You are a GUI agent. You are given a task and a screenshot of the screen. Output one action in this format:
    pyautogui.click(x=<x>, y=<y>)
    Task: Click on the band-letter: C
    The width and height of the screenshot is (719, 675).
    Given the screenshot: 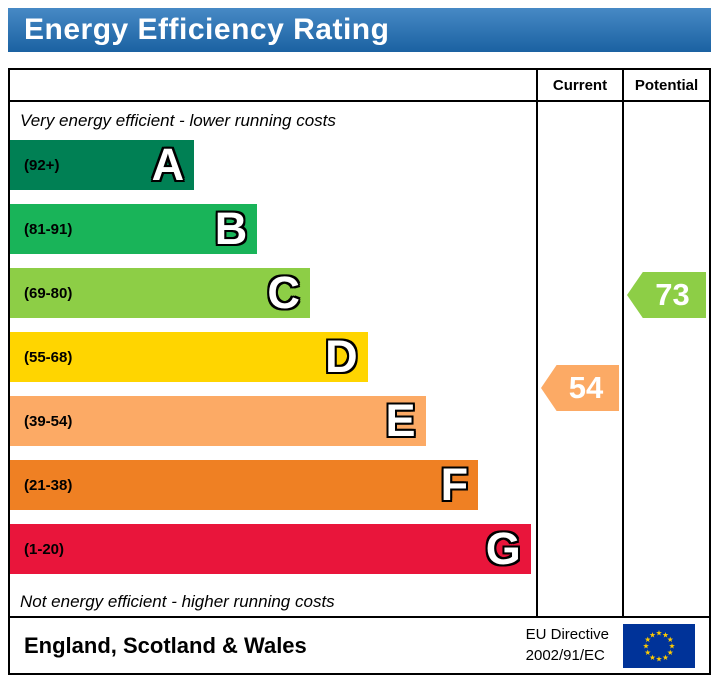 What is the action you would take?
    pyautogui.click(x=283, y=292)
    